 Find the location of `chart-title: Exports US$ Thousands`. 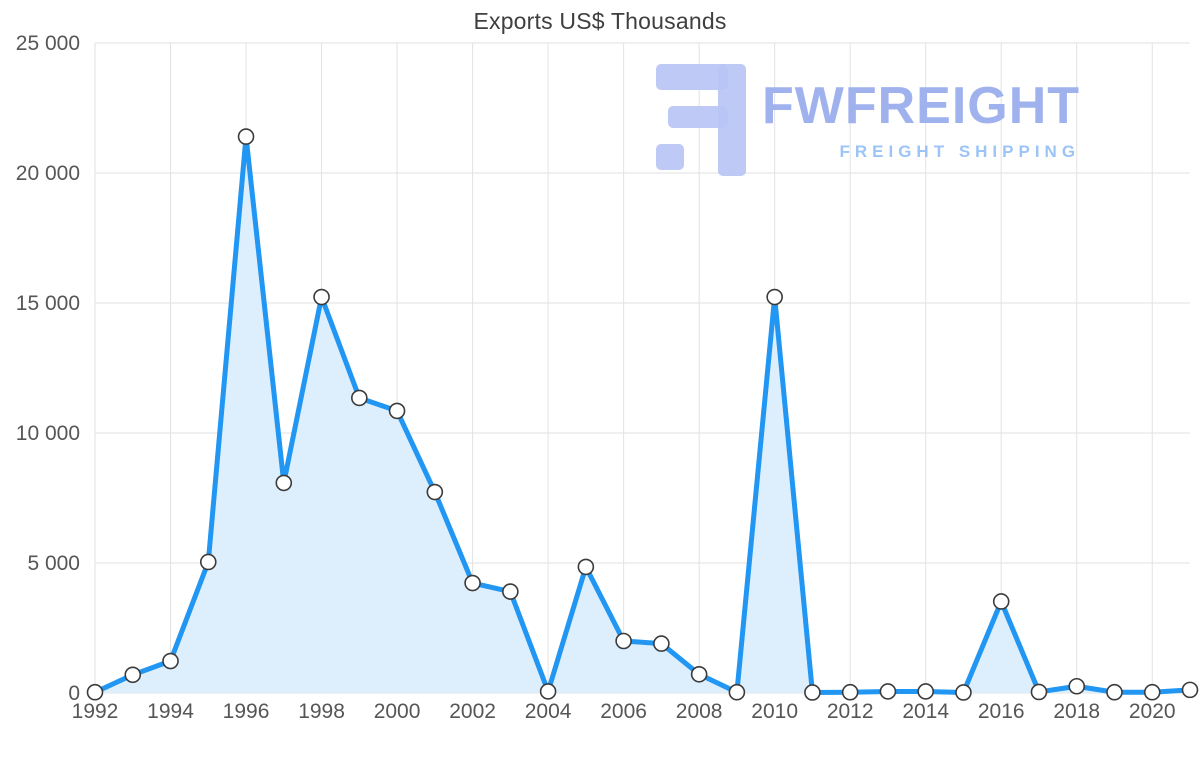

chart-title: Exports US$ Thousands is located at coordinates (600, 21).